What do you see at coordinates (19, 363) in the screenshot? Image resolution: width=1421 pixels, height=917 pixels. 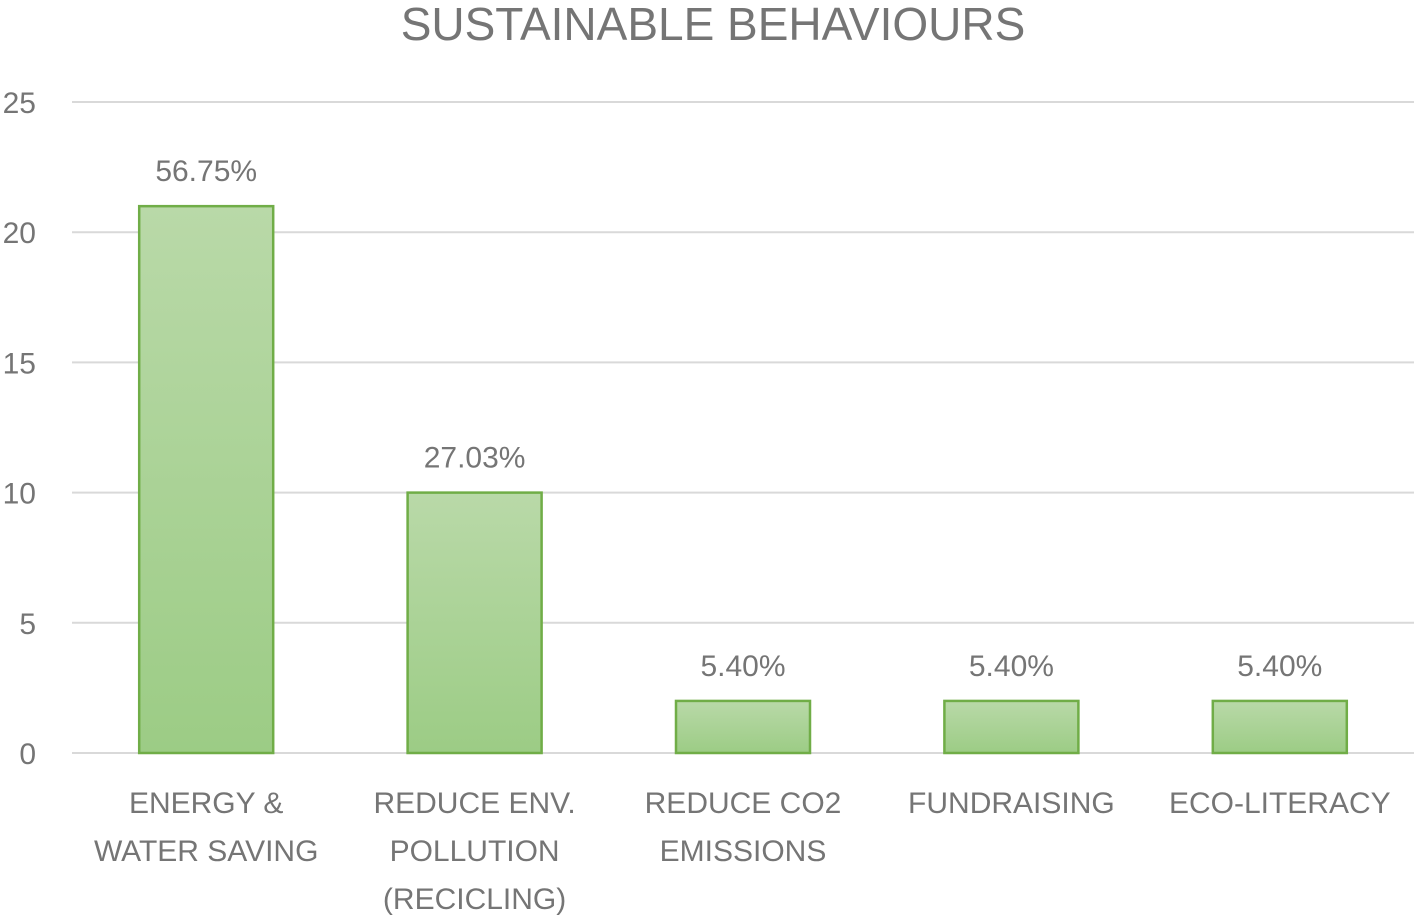 I see `y-tick-label: 15` at bounding box center [19, 363].